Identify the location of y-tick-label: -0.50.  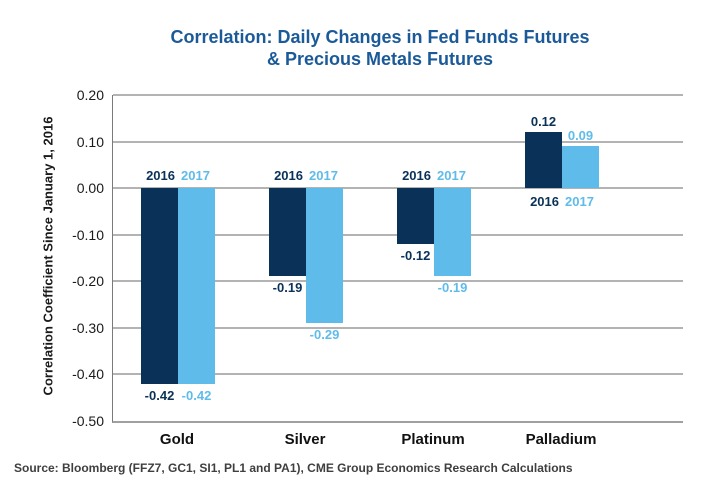
(88, 421).